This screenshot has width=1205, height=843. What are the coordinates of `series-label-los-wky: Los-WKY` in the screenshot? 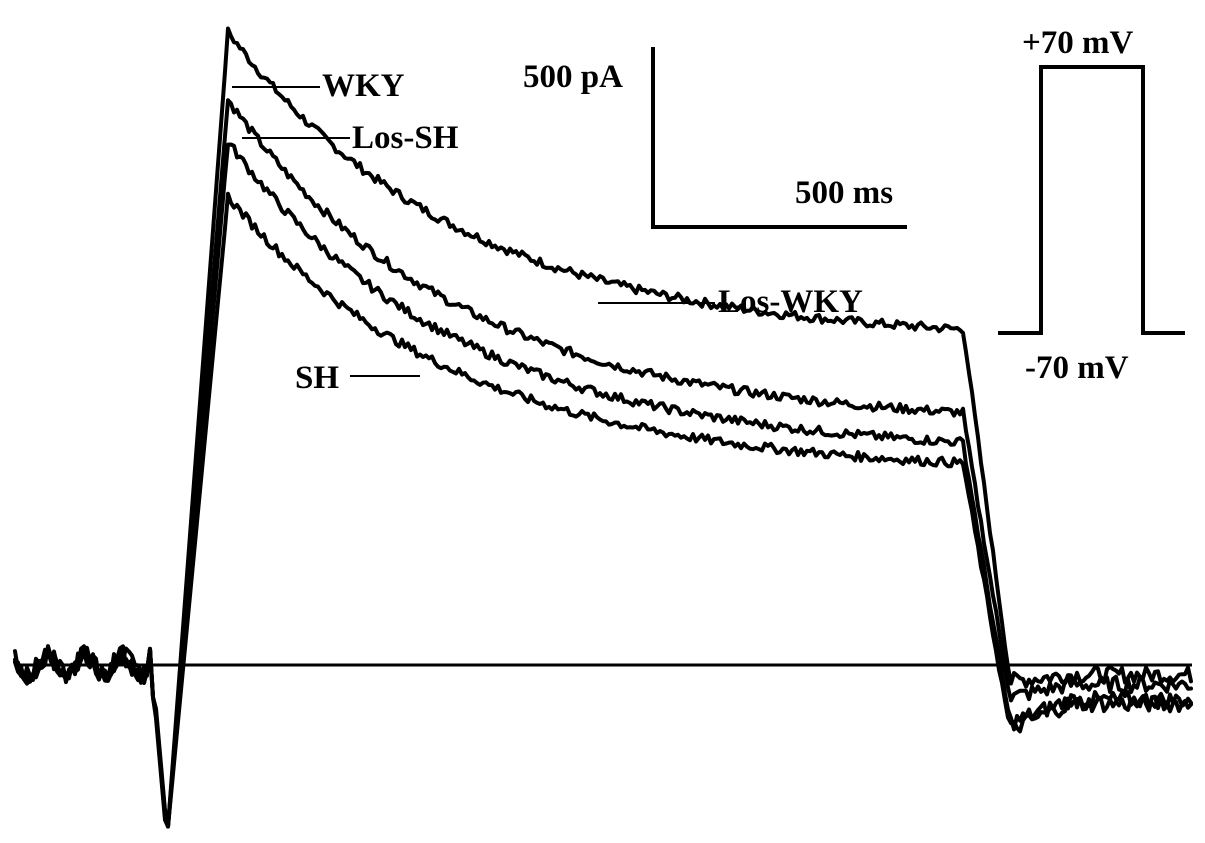 It's located at (790, 302).